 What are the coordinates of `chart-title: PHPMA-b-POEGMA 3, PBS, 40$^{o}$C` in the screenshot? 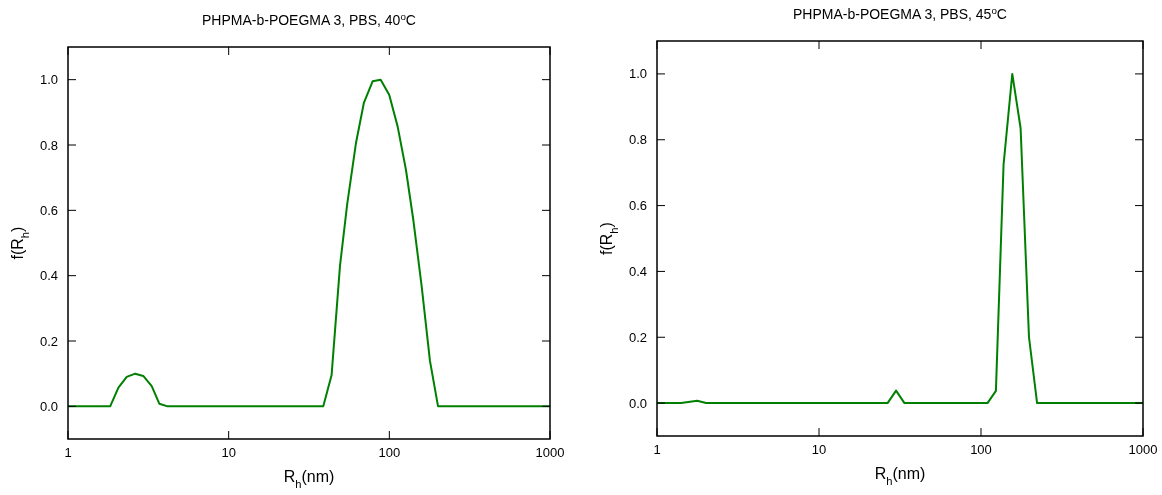 It's located at (309, 19).